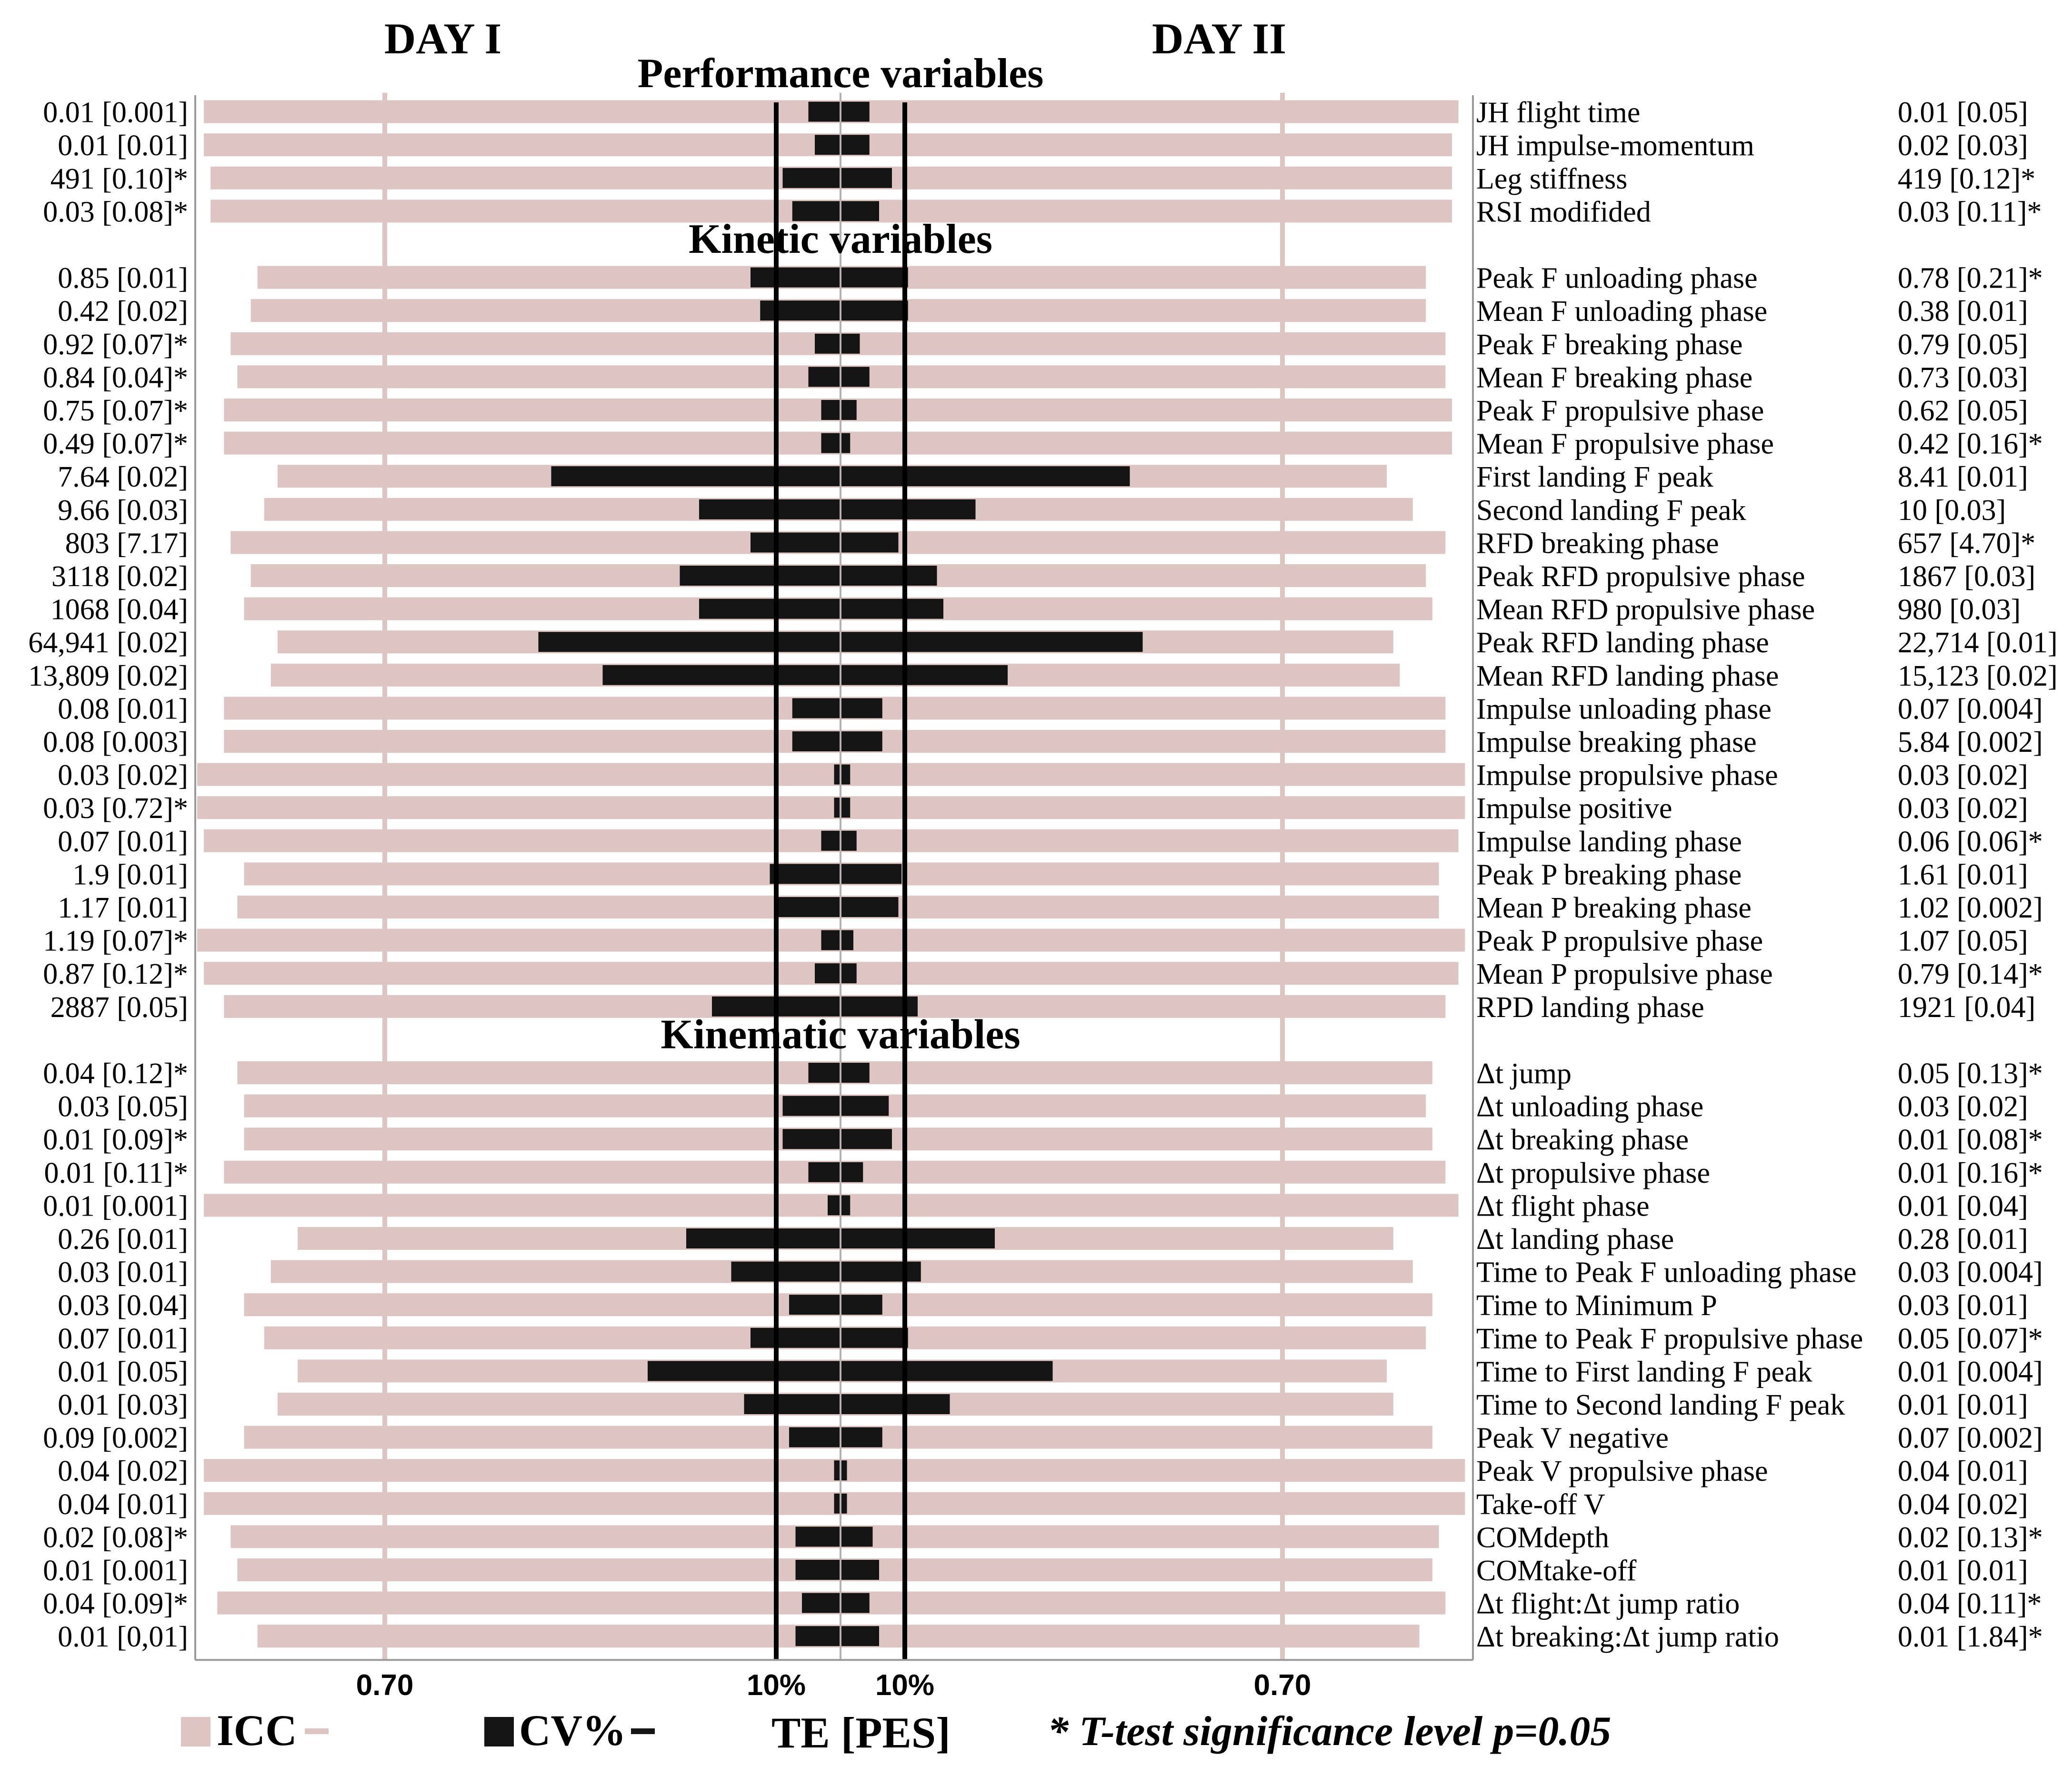 Image resolution: width=2072 pixels, height=1766 pixels. What do you see at coordinates (1963, 1206) in the screenshot?
I see `te-day2-value: 0.01 [0.04]` at bounding box center [1963, 1206].